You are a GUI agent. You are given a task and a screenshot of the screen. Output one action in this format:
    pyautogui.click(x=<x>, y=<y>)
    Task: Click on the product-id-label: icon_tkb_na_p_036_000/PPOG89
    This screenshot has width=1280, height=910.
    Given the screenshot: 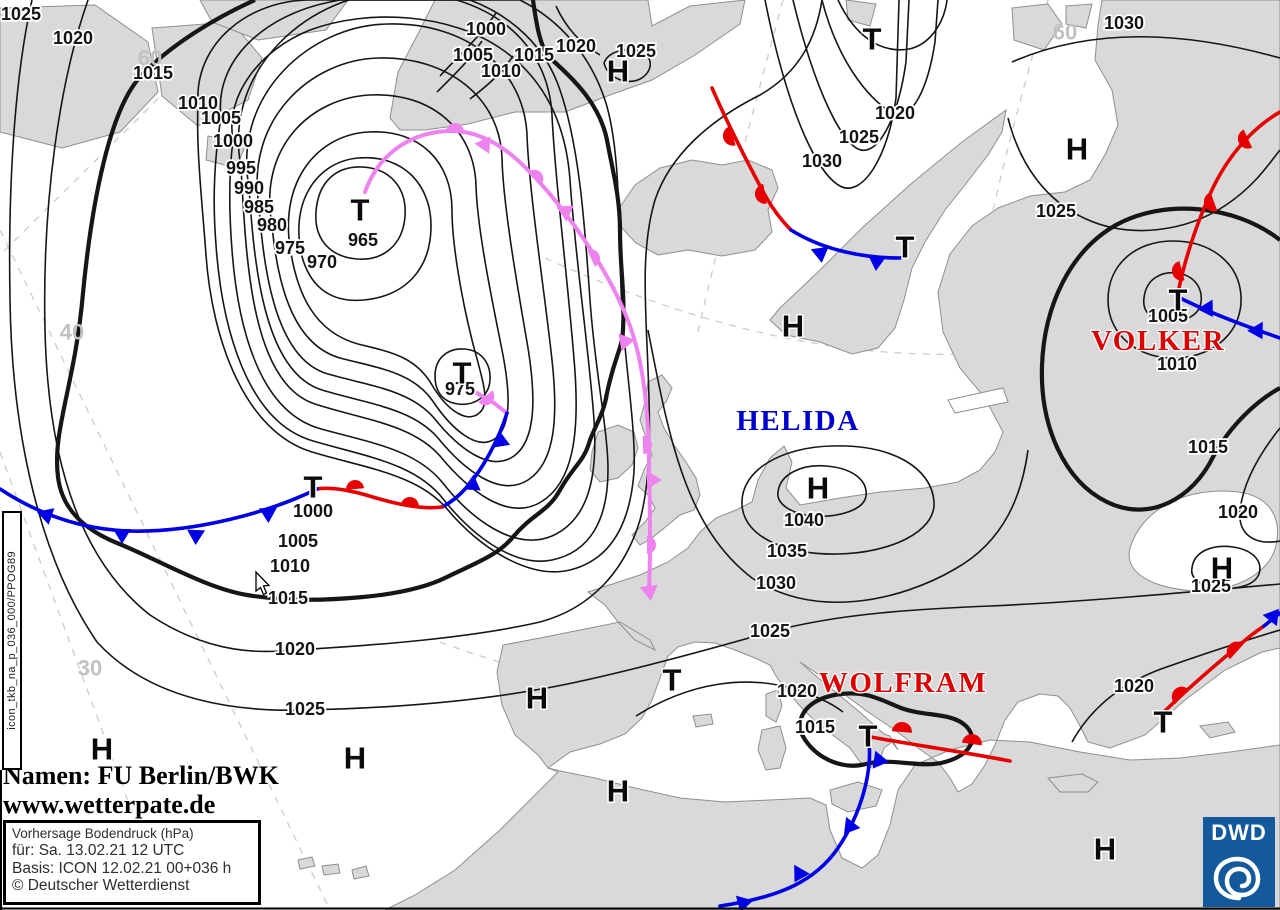 What is the action you would take?
    pyautogui.click(x=12, y=640)
    